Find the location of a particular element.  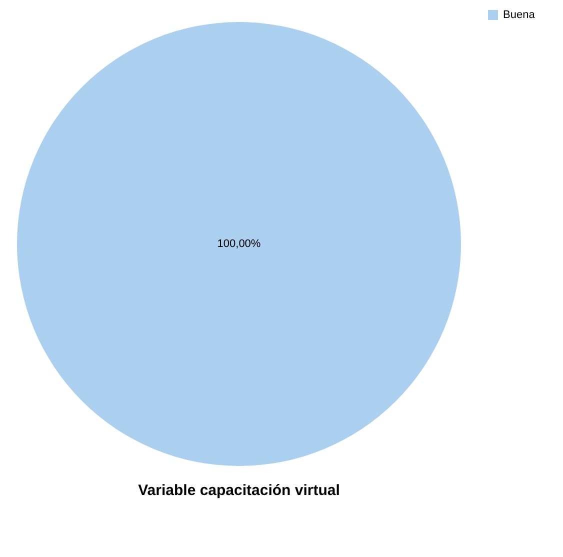

legend-label: Buena is located at coordinates (519, 15).